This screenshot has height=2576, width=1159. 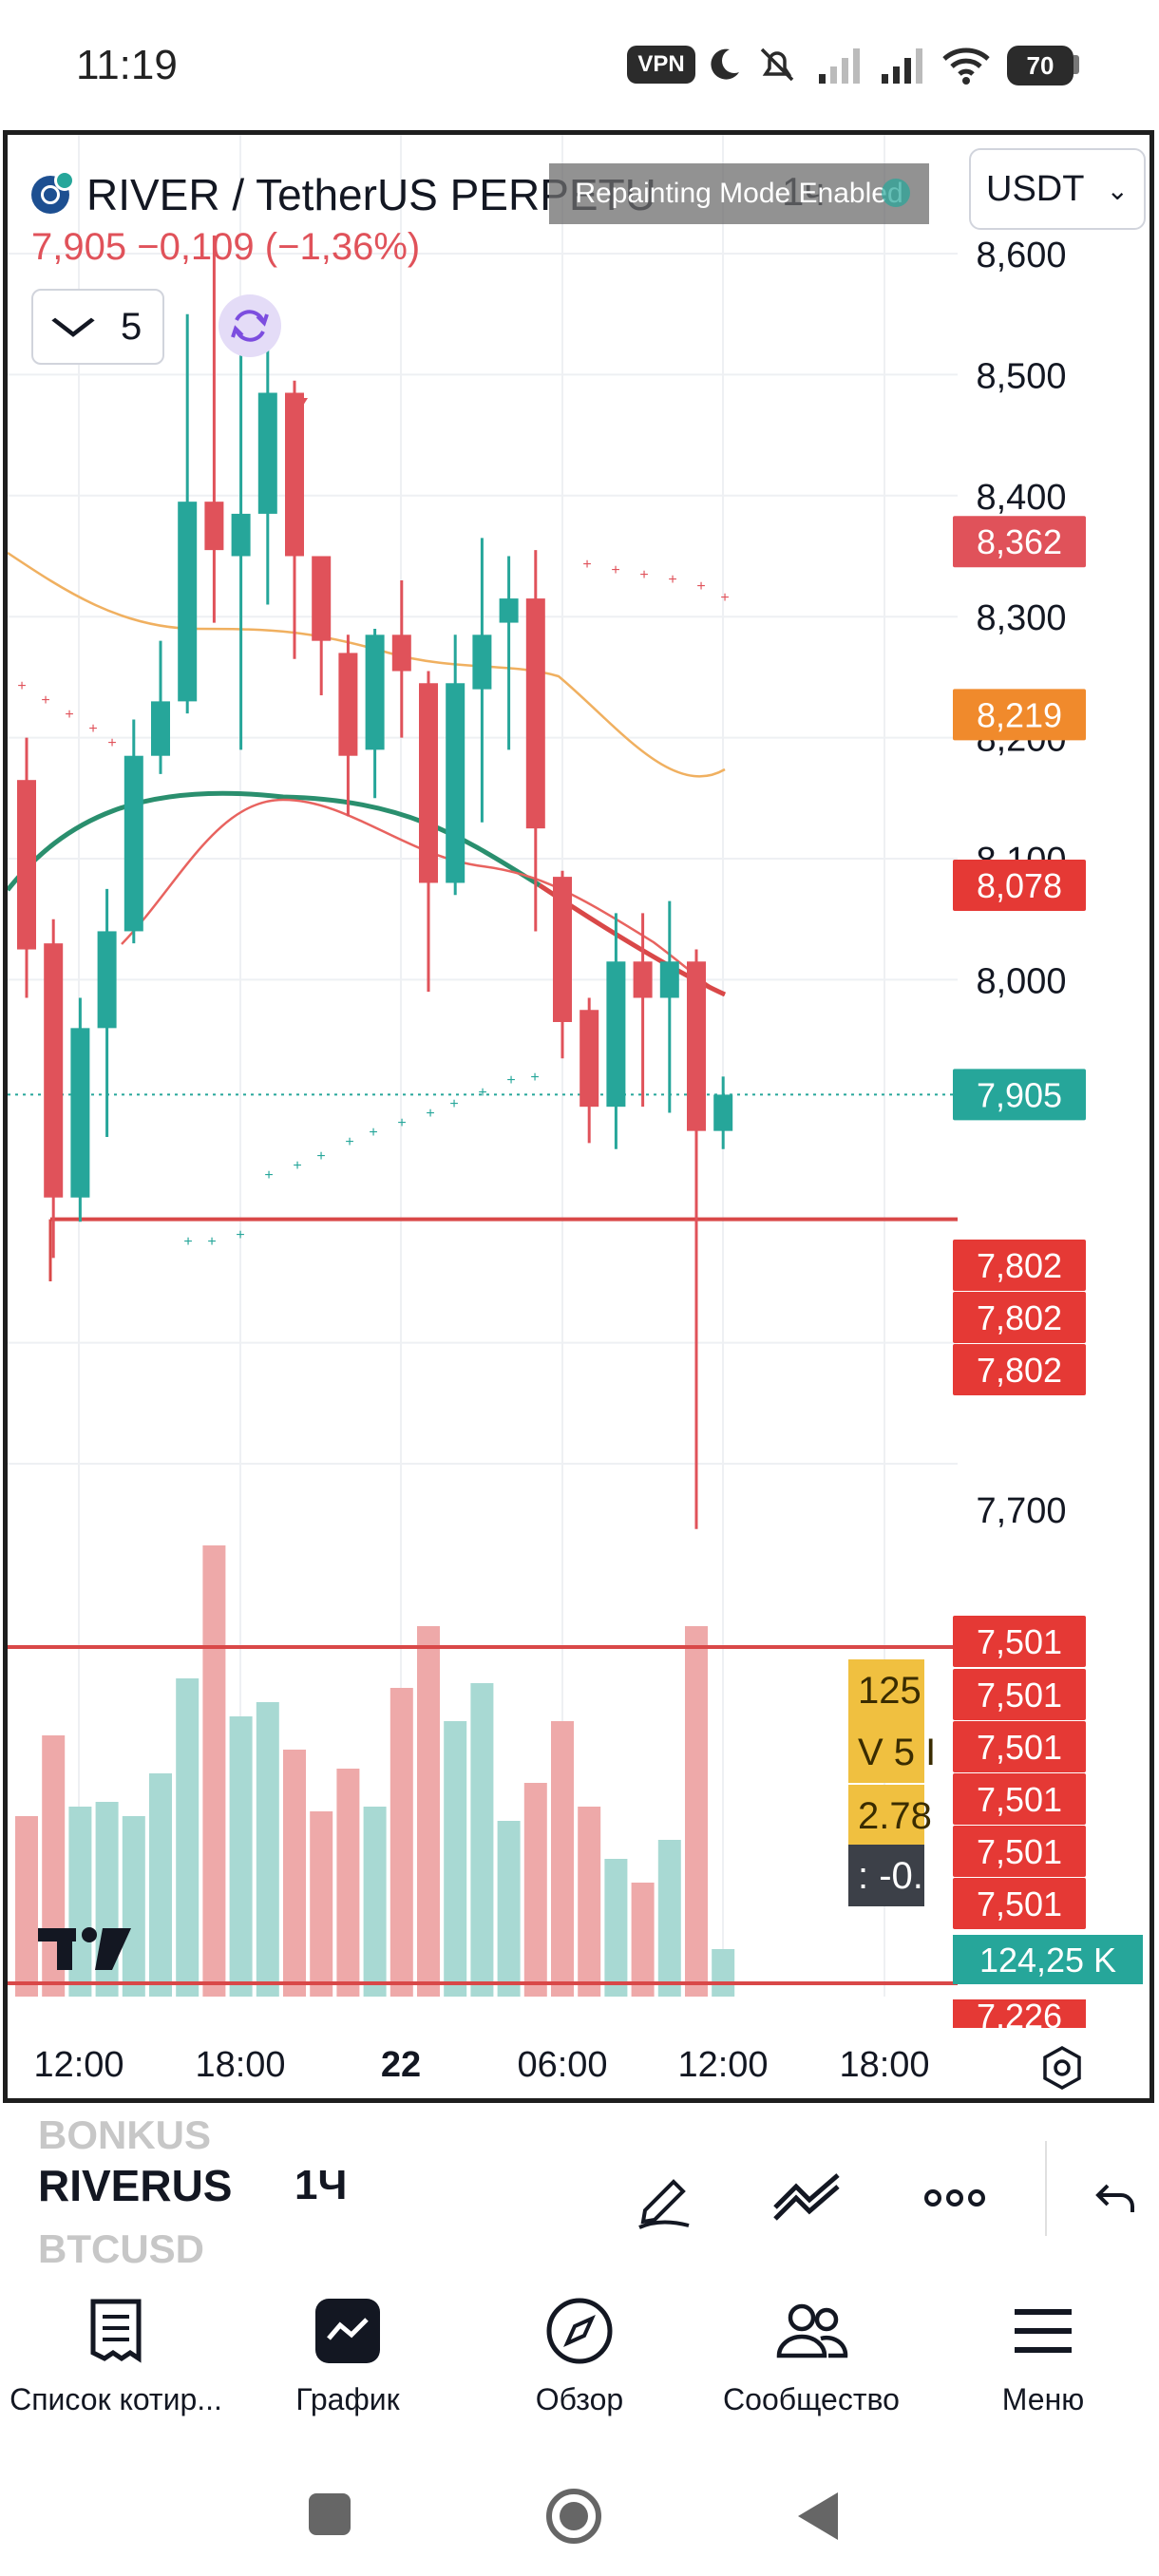 I want to click on symbol-switcher: BONKUS RIVERUS 1Ч BTCUSD, so click(x=579, y=2189).